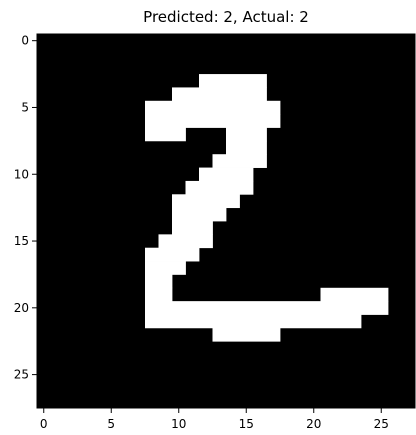 The width and height of the screenshot is (416, 435). What do you see at coordinates (21, 174) in the screenshot?
I see `y-tick-label: 10` at bounding box center [21, 174].